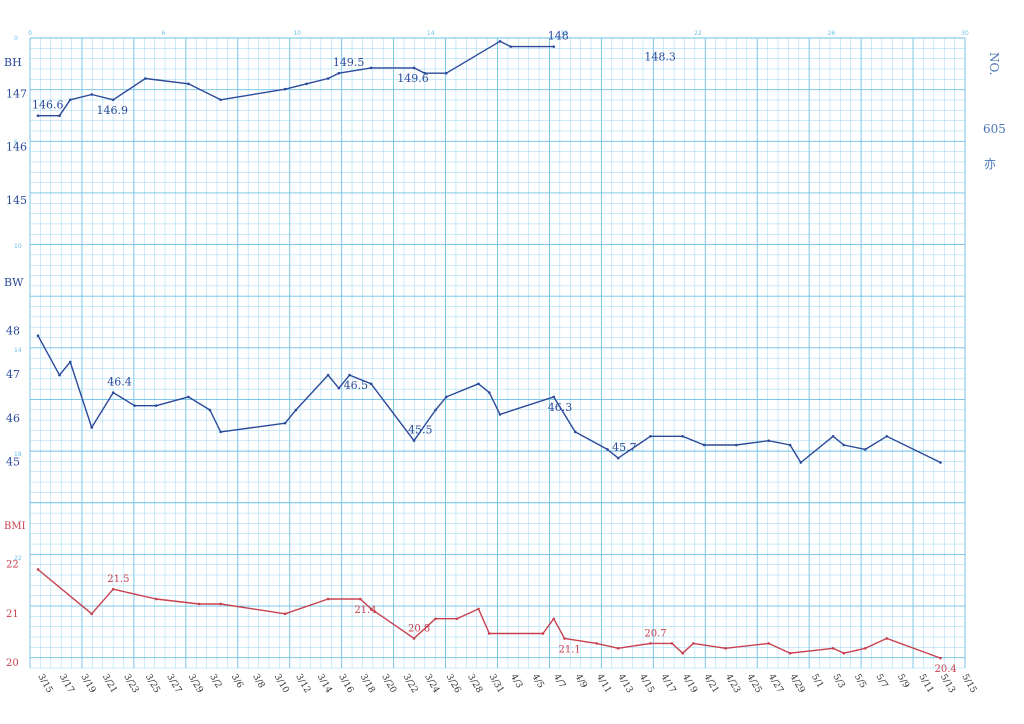 Image resolution: width=1024 pixels, height=724 pixels. I want to click on y-tick-label: 47, so click(13, 374).